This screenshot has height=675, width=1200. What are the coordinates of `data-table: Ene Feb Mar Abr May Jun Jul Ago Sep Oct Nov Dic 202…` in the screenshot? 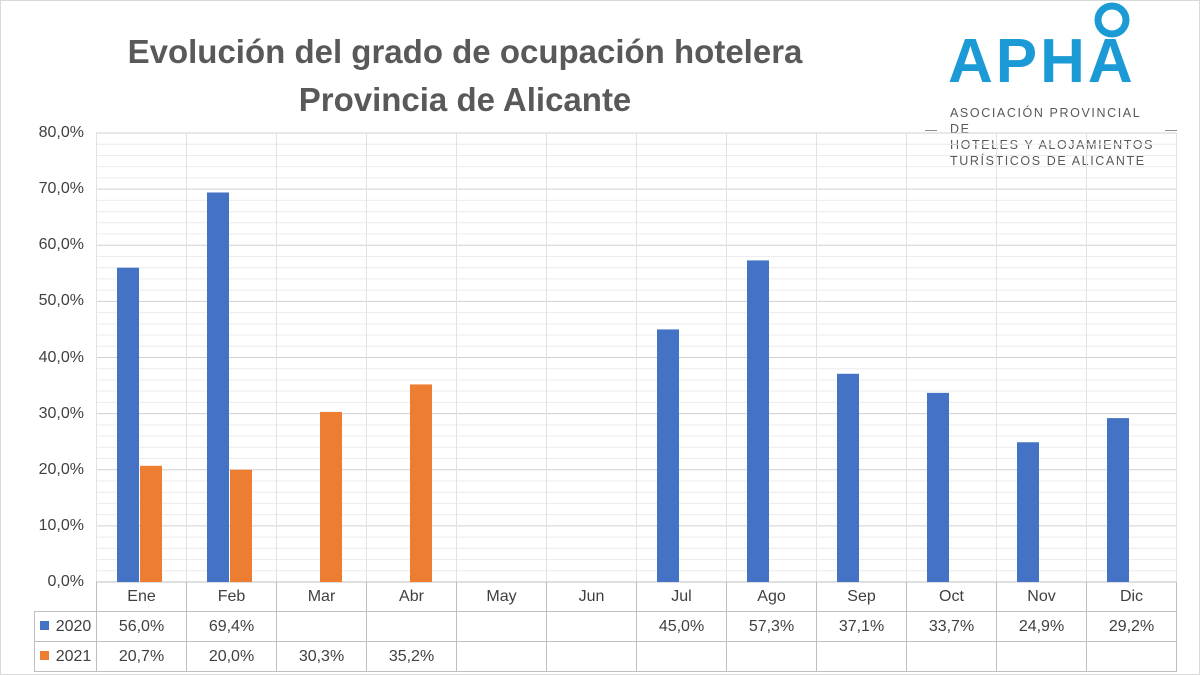 It's located at (605, 627).